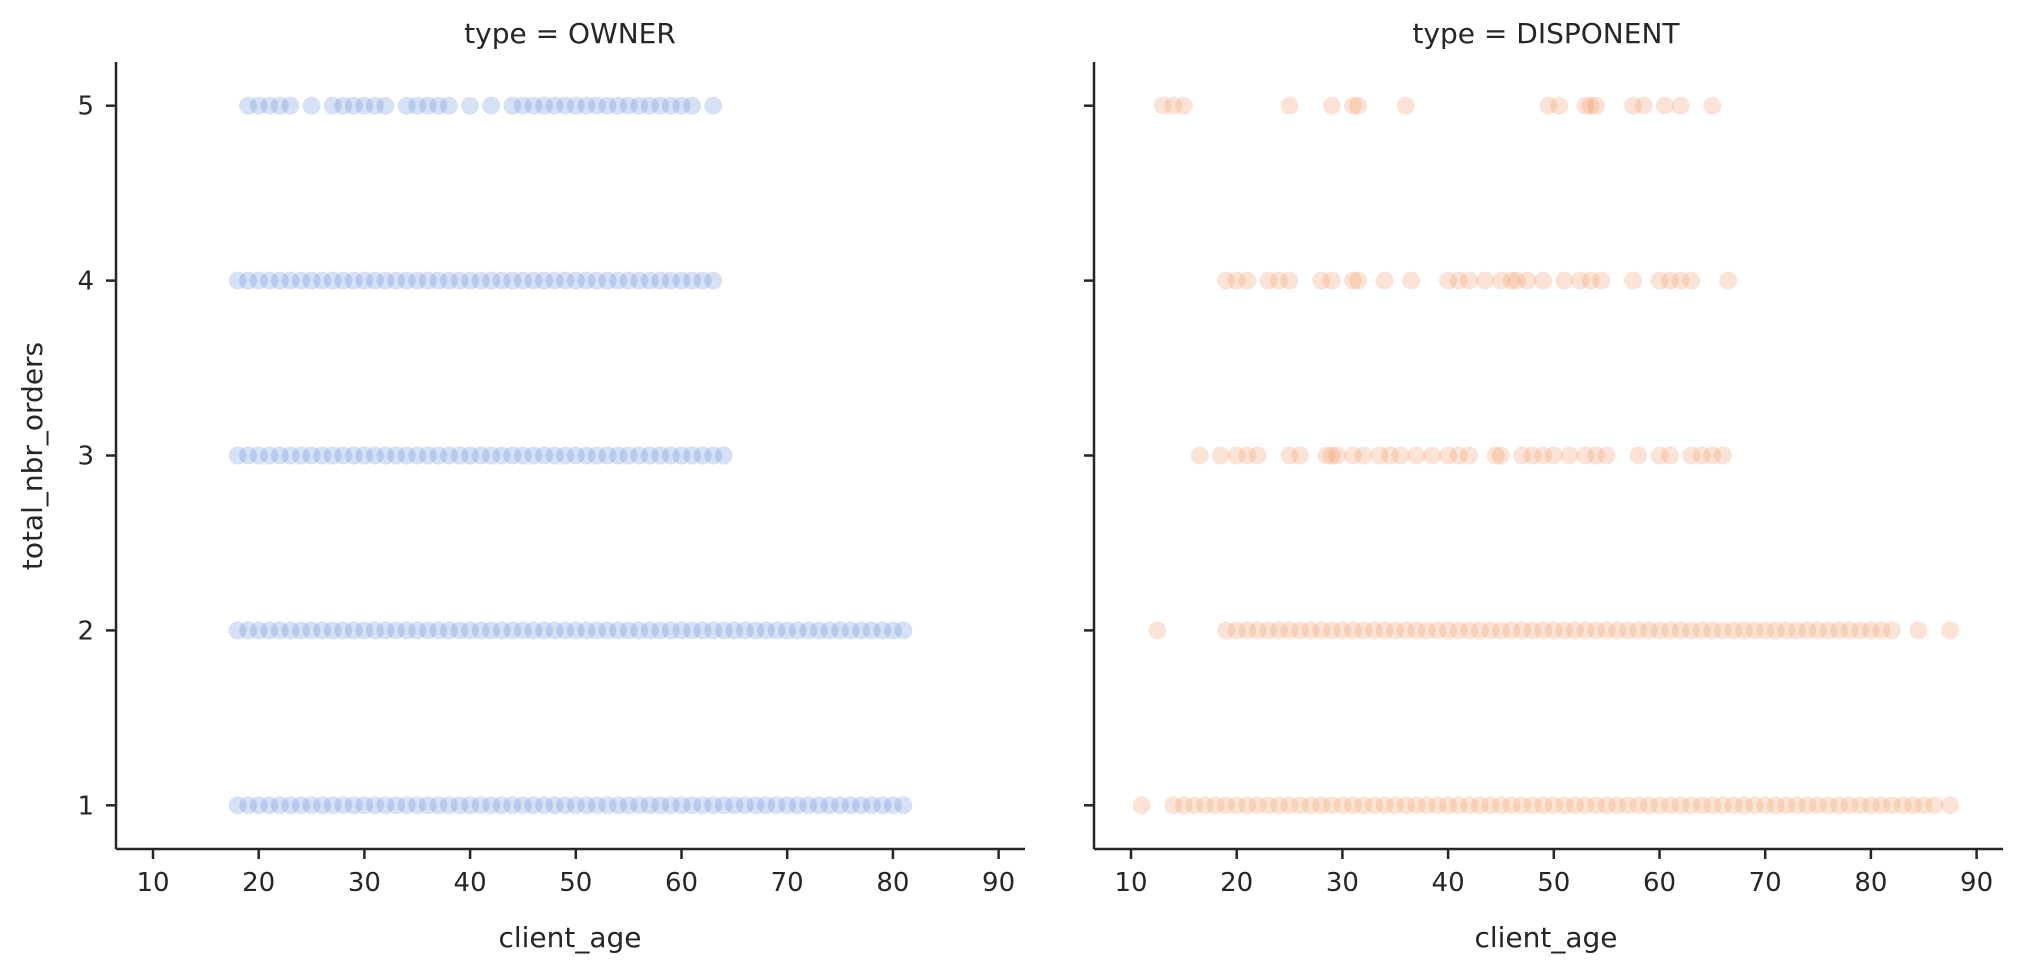  What do you see at coordinates (892, 883) in the screenshot?
I see `x-tick-label: 80` at bounding box center [892, 883].